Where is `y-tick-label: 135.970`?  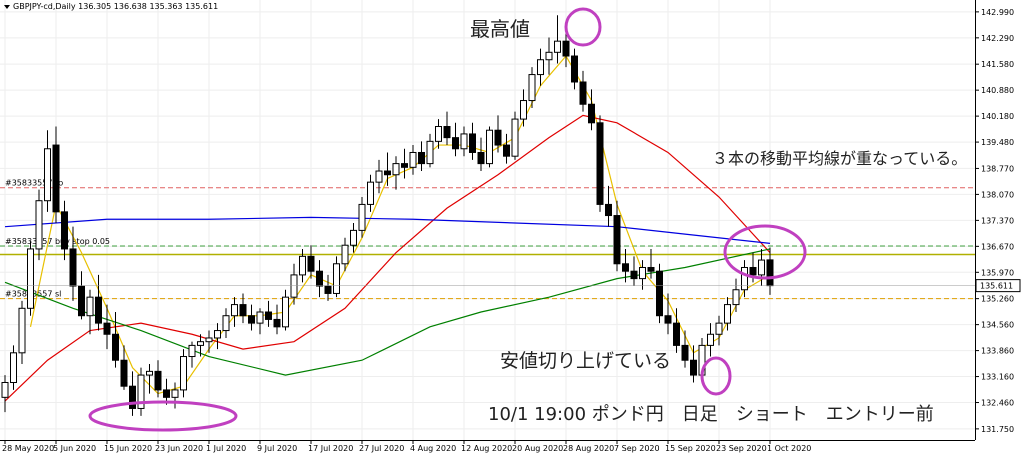
y-tick-label: 135.970 is located at coordinates (997, 272).